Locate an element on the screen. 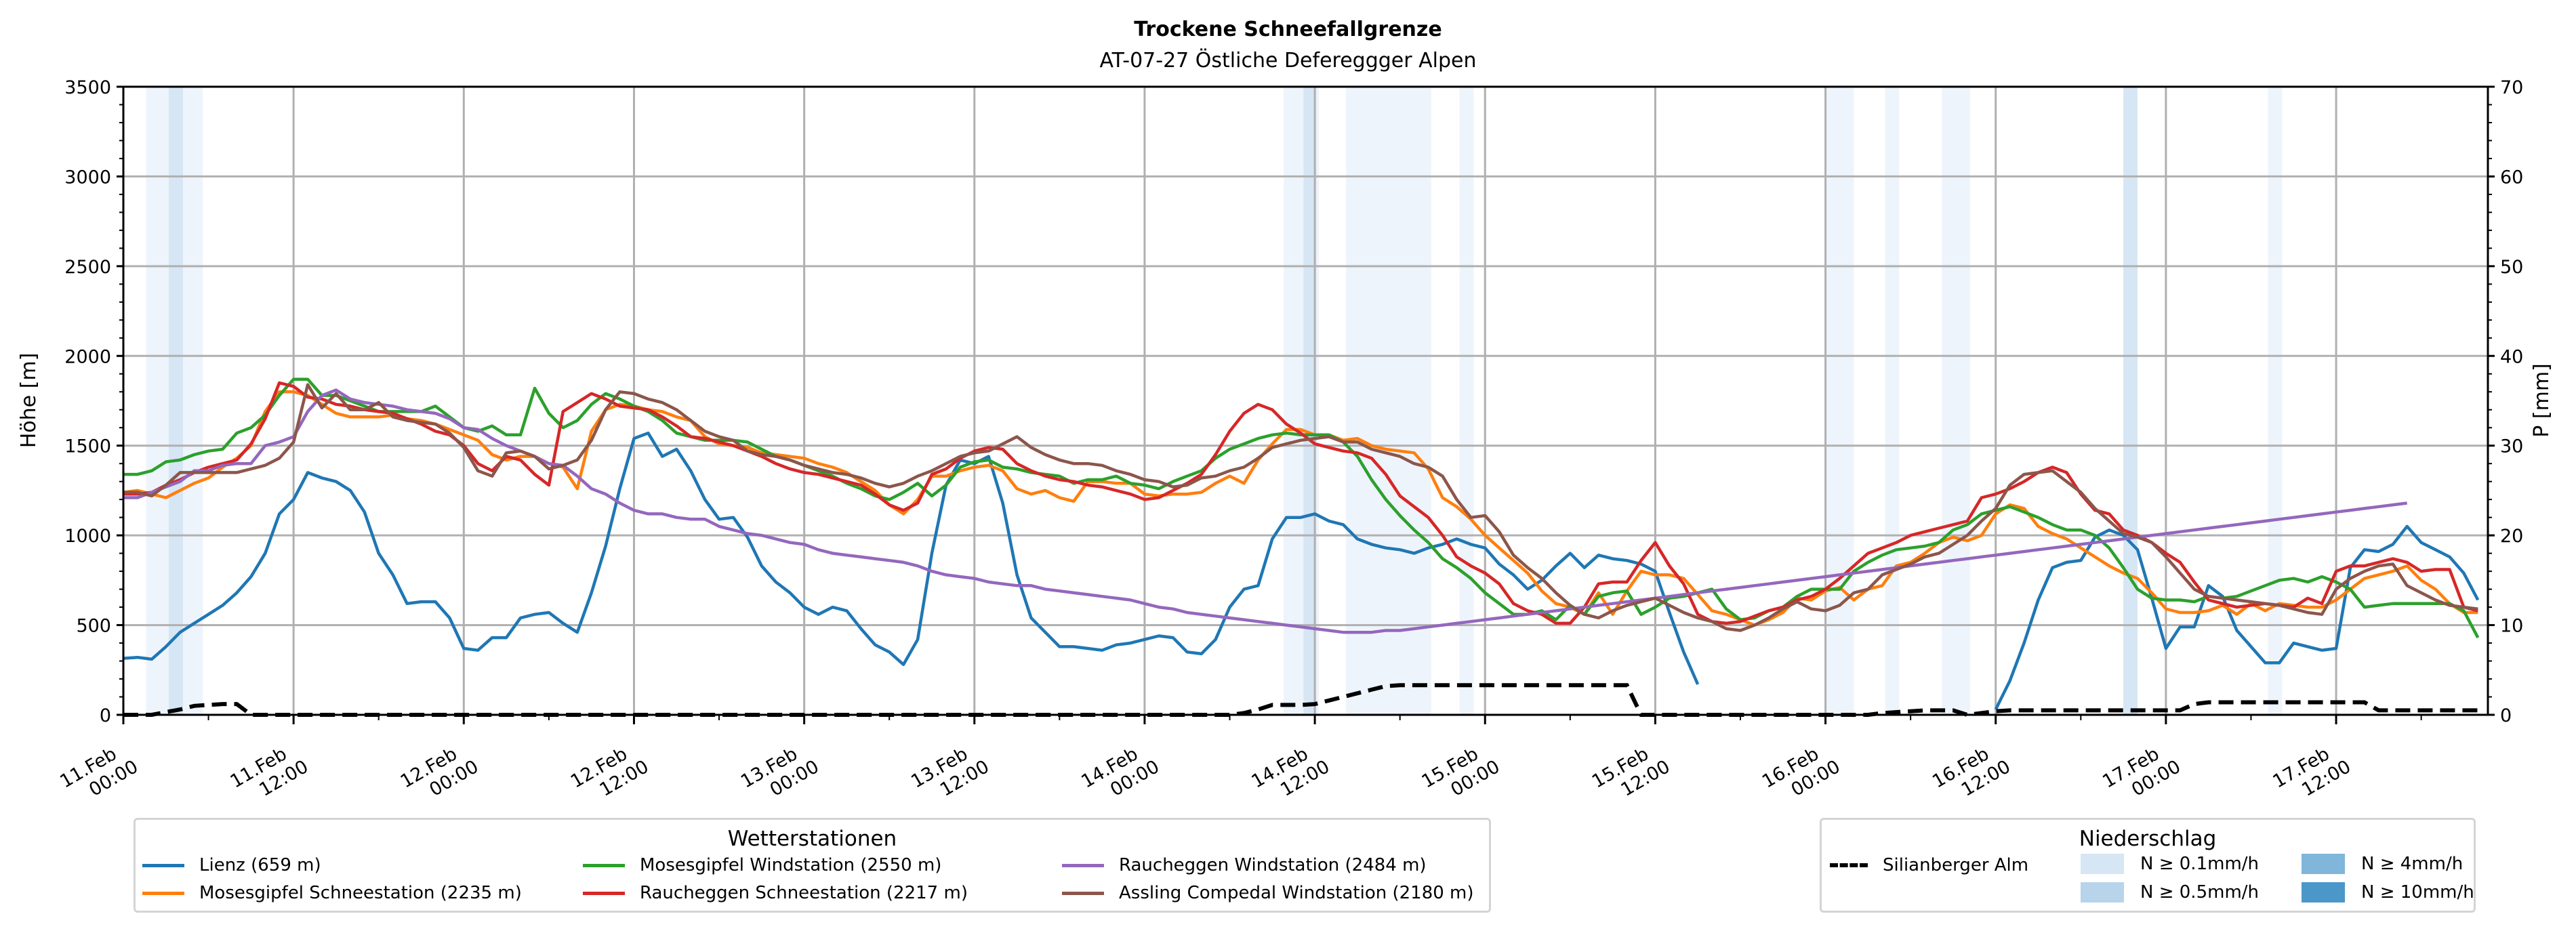 This screenshot has height=933, width=2576. y-tick-label-left: 1000 is located at coordinates (88, 536).